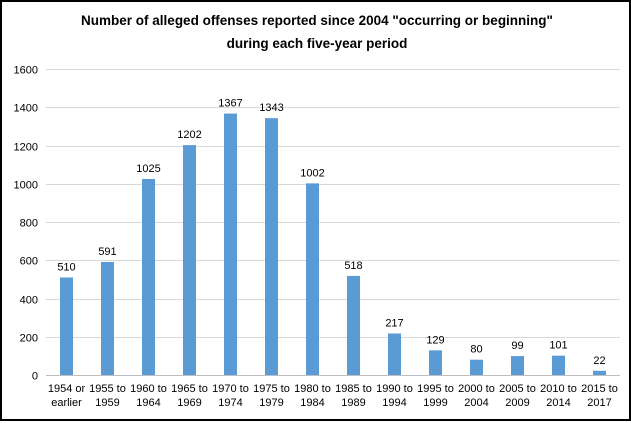  I want to click on data-label: 99, so click(517, 346).